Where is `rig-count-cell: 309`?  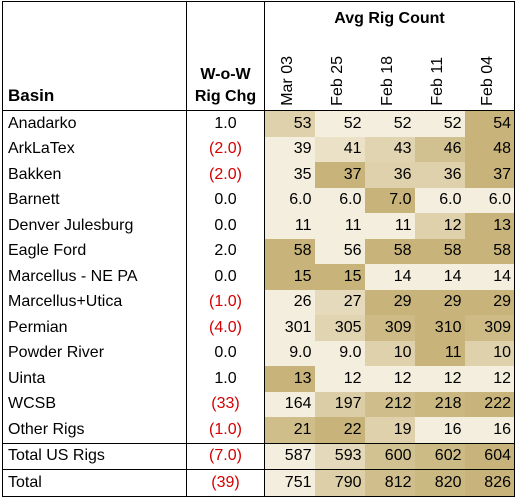
rig-count-cell: 309 is located at coordinates (489, 328).